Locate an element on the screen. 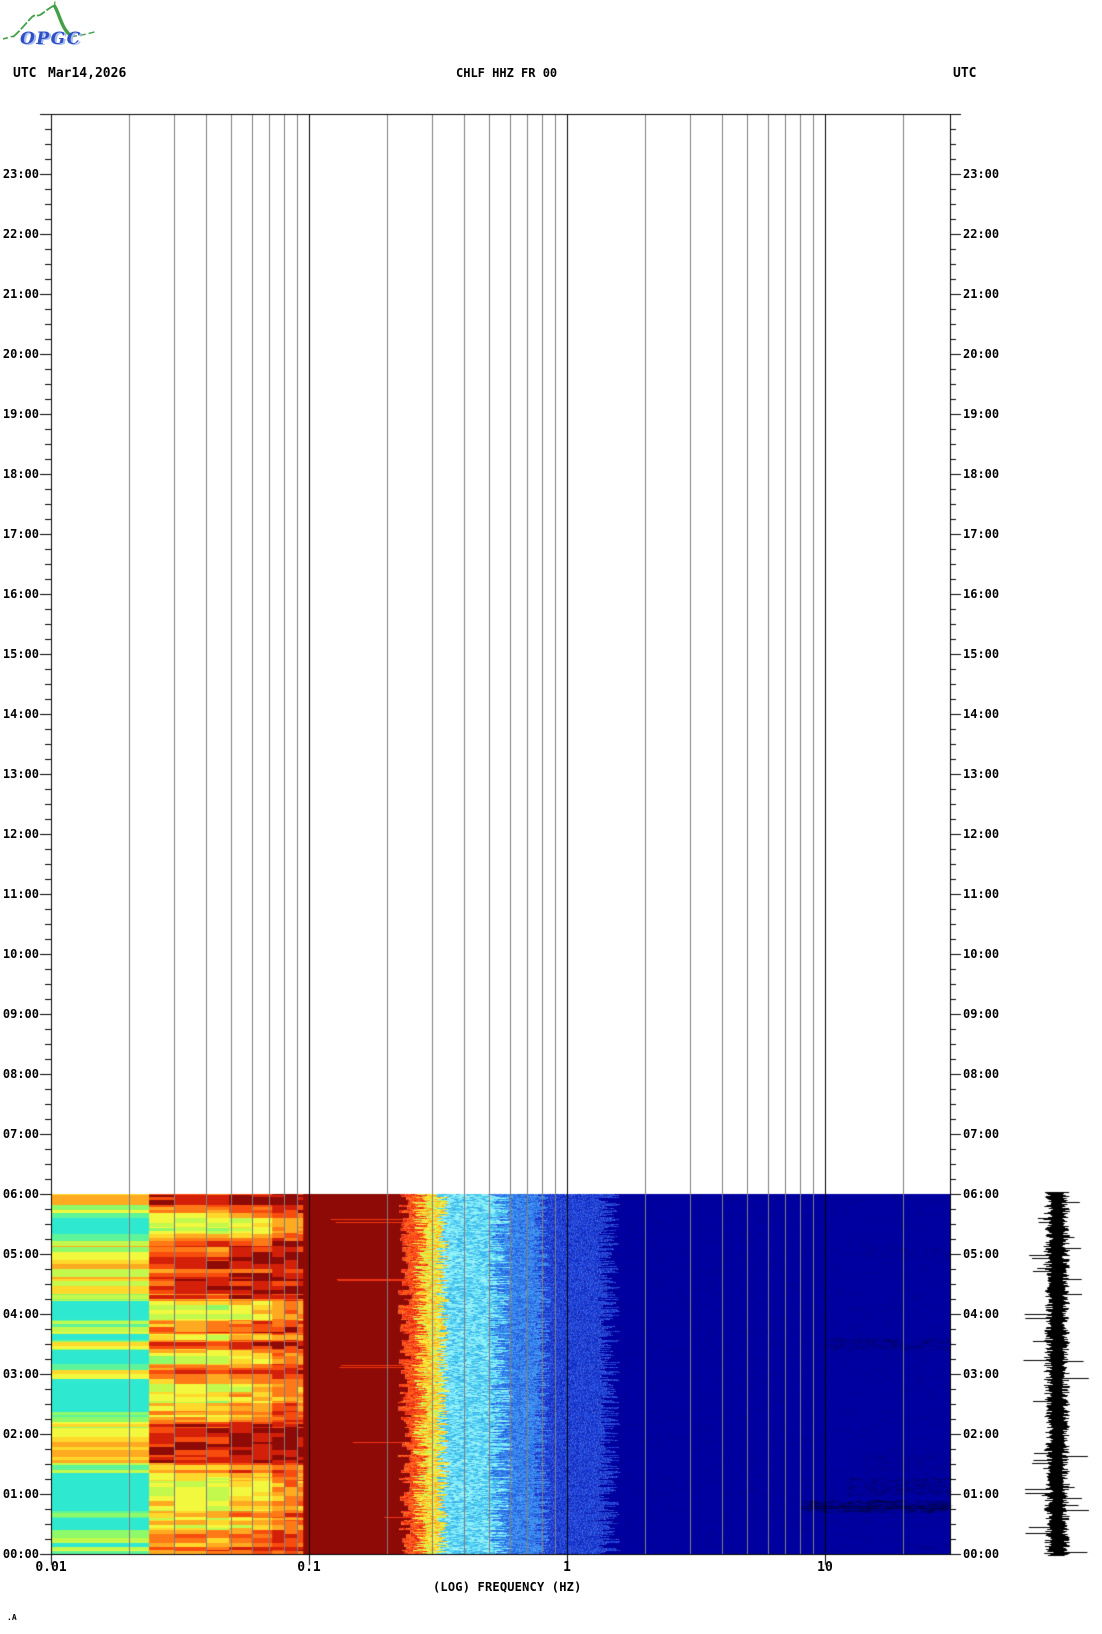  time-label-left-1800: 18:00 is located at coordinates (20, 474).